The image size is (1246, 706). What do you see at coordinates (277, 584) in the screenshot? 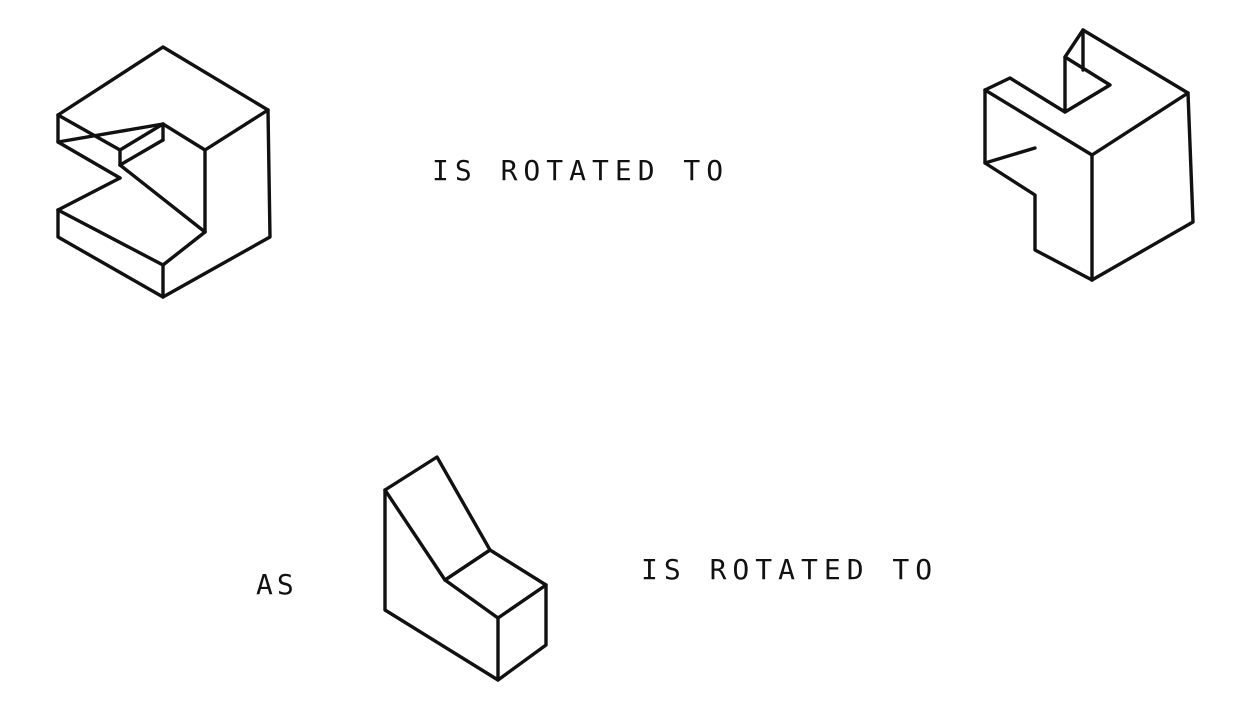
I see `rotation-statement-as: AS` at bounding box center [277, 584].